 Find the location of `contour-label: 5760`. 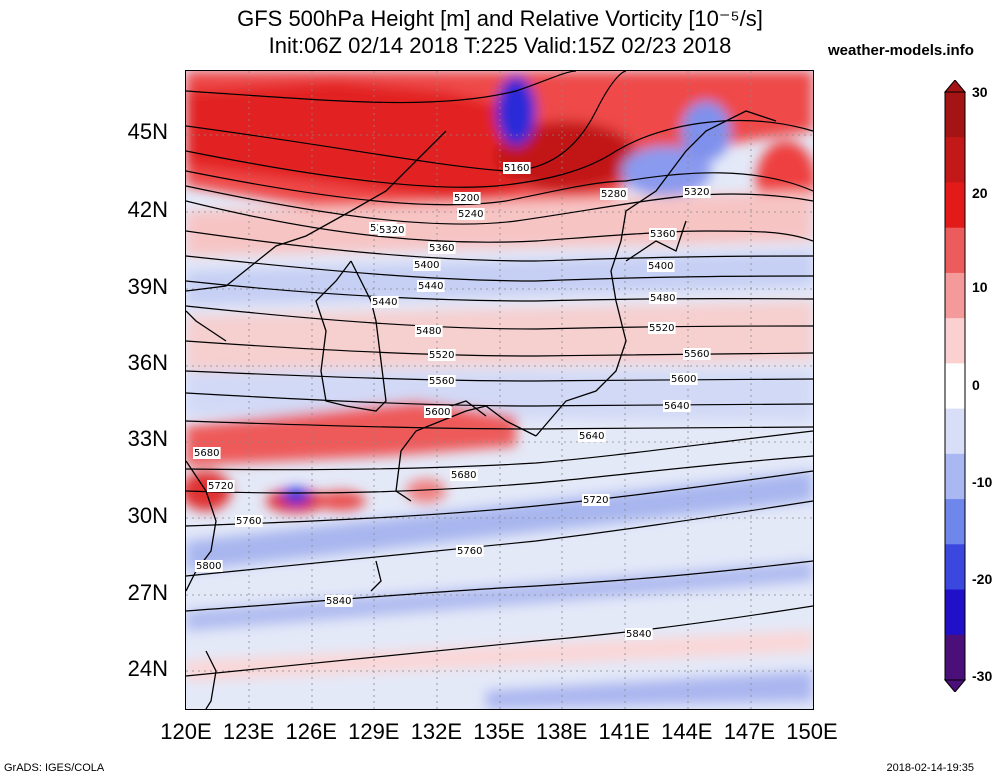

contour-label: 5760 is located at coordinates (248, 521).